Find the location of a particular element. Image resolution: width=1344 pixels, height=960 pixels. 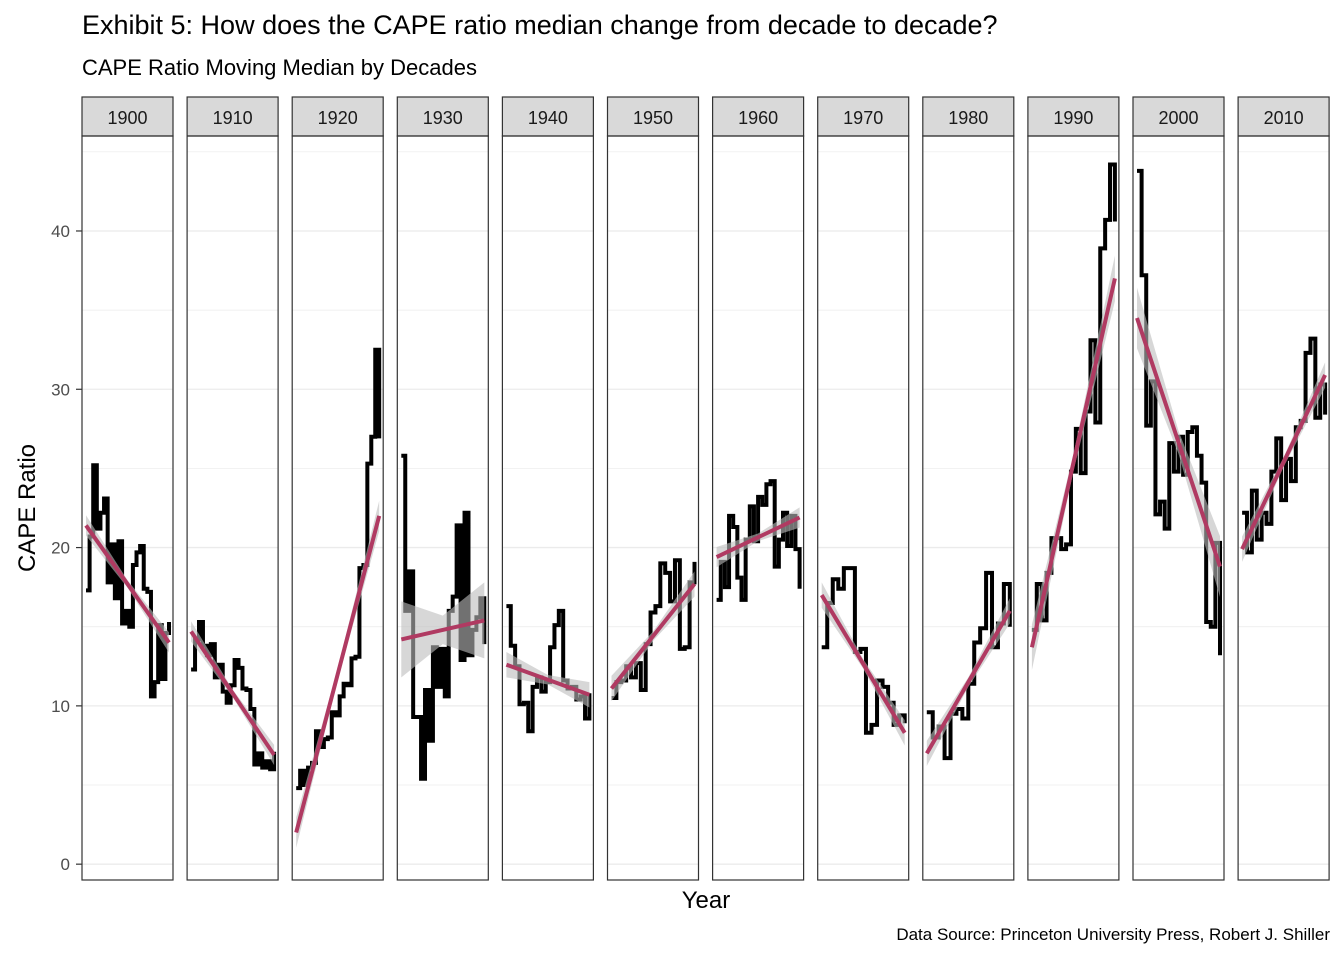

facet-strip-label: 1970 is located at coordinates (863, 118).